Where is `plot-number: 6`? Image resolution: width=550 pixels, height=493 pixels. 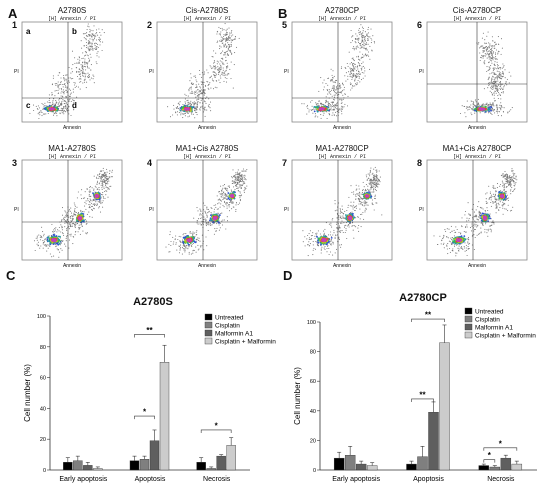
plot-number: 6 is located at coordinates (420, 25).